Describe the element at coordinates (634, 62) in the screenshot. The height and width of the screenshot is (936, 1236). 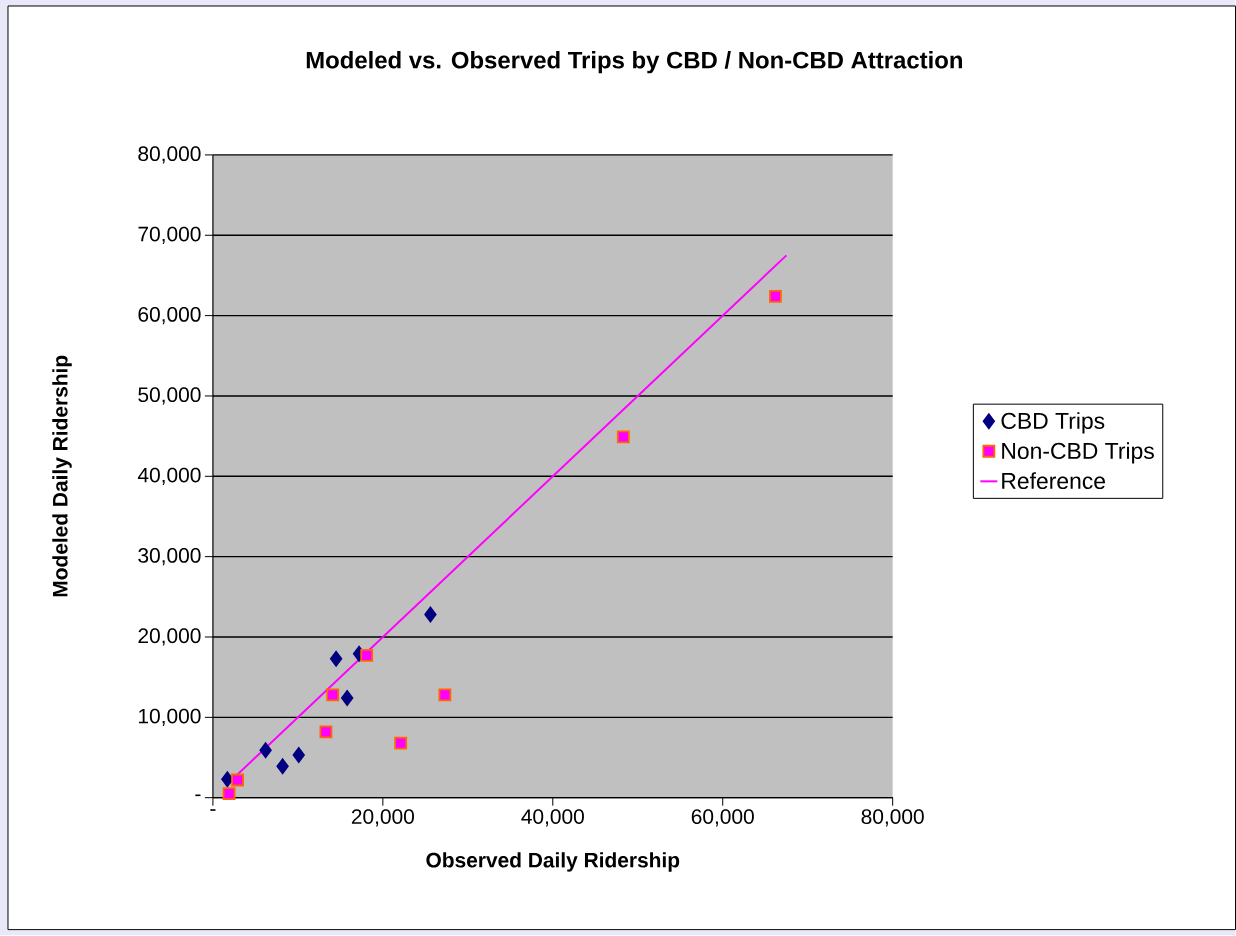
I see `chart-title: Modeled vs. Observed Trips by CBD / Non-CBD Attraction` at that location.